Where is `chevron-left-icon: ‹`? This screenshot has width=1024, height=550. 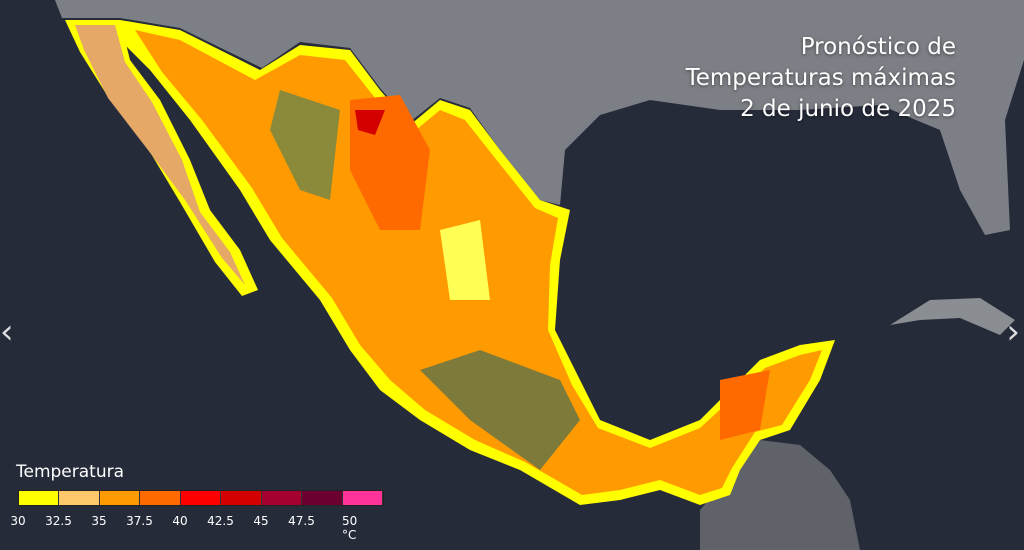 chevron-left-icon: ‹ is located at coordinates (7, 332).